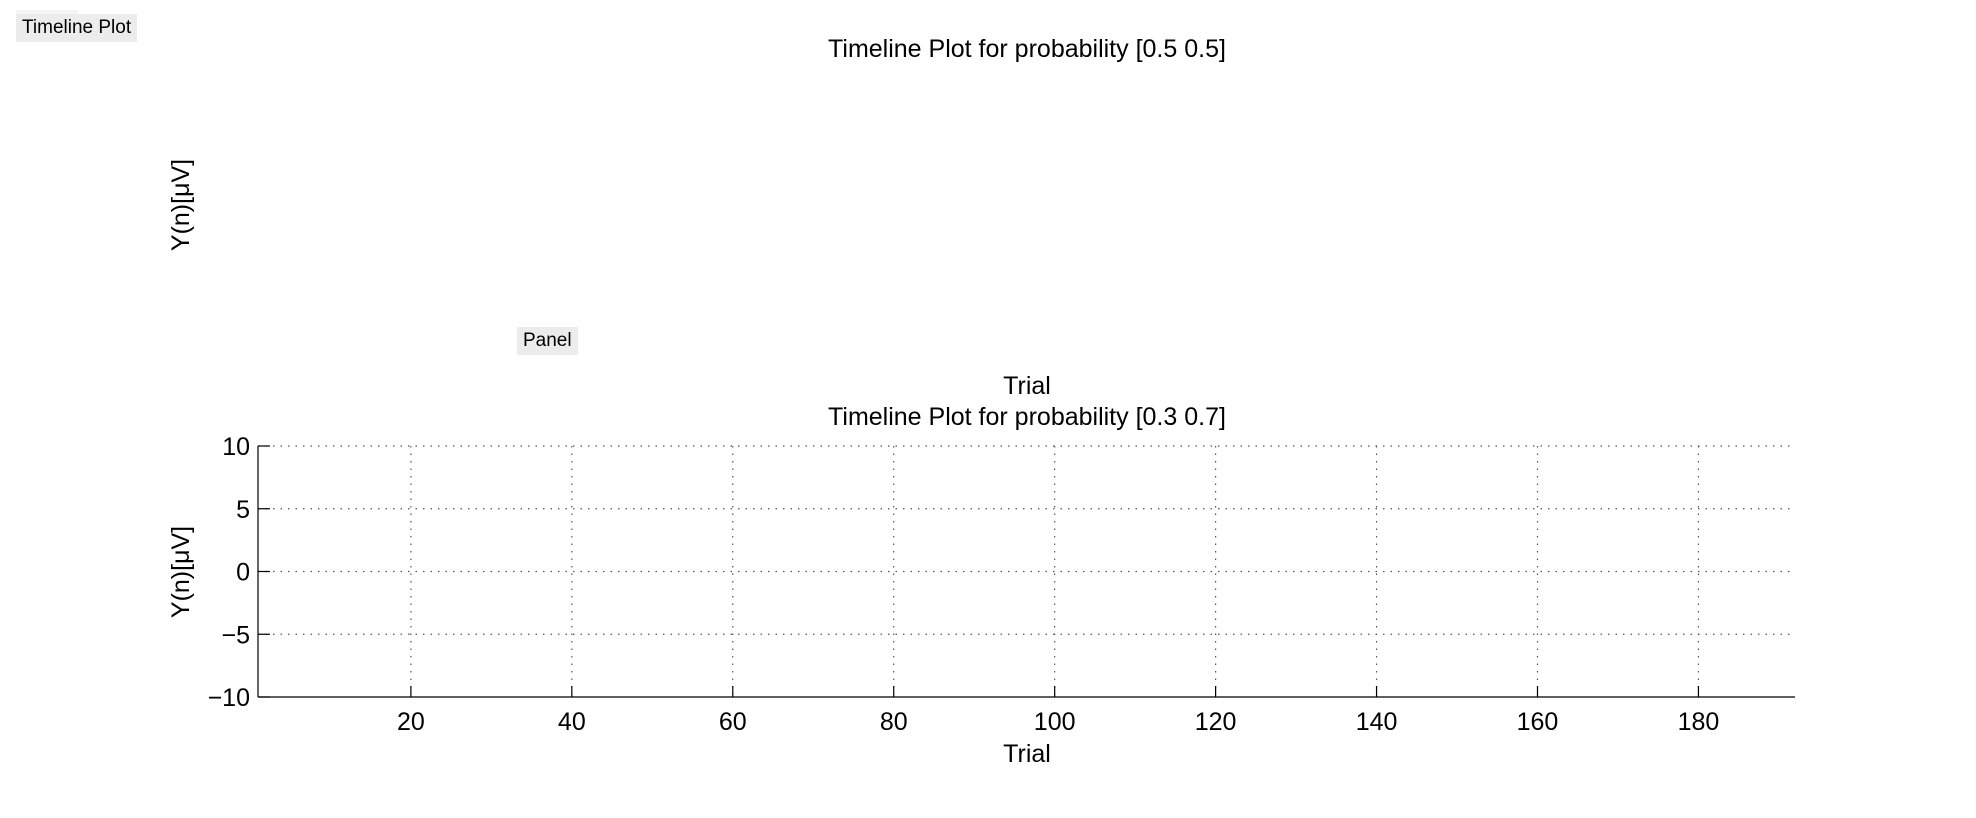 The height and width of the screenshot is (818, 1976). What do you see at coordinates (243, 573) in the screenshot?
I see `y-tick-label: 0` at bounding box center [243, 573].